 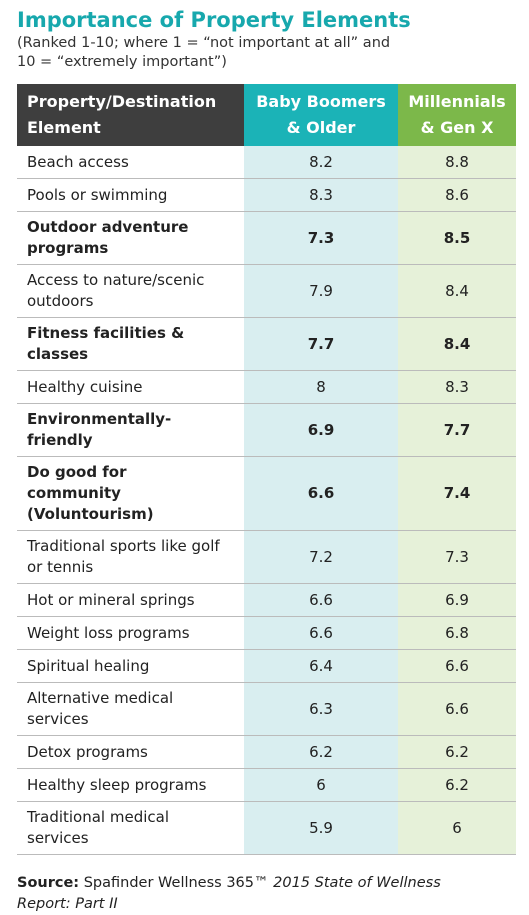 What do you see at coordinates (130, 430) in the screenshot?
I see `row-label: Environmentally-friendly` at bounding box center [130, 430].